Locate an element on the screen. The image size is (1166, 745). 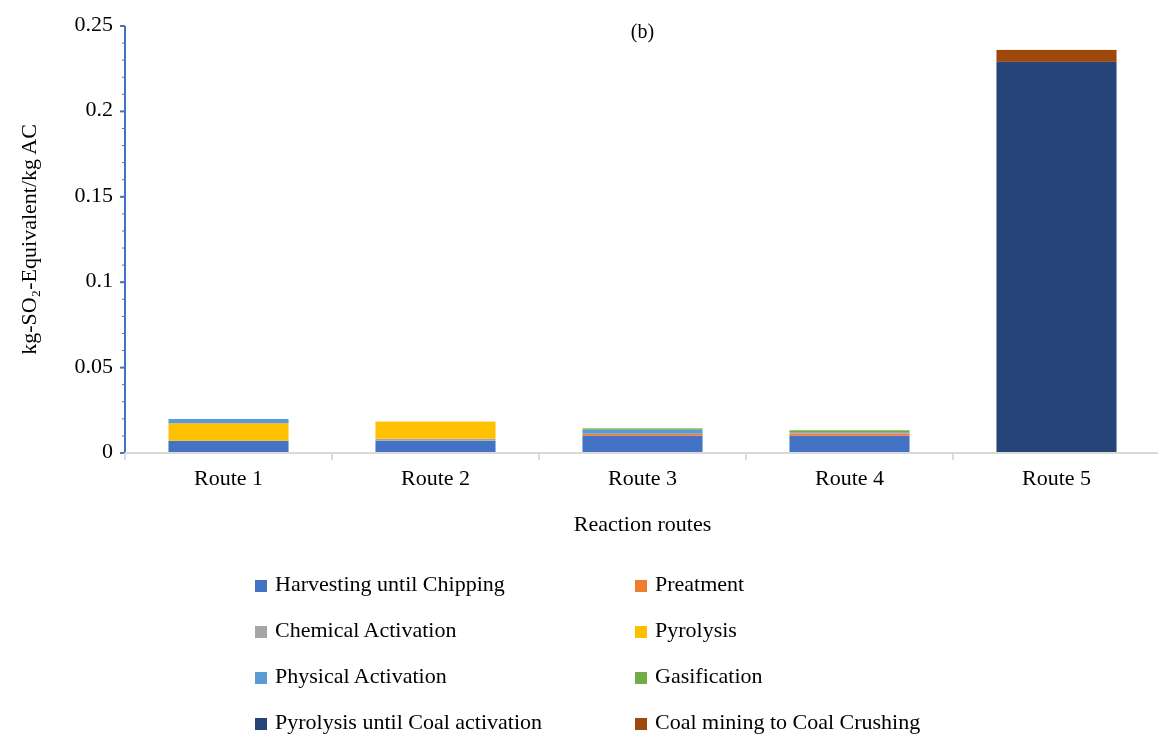
x-tick-label: Route 5 is located at coordinates (1056, 477).